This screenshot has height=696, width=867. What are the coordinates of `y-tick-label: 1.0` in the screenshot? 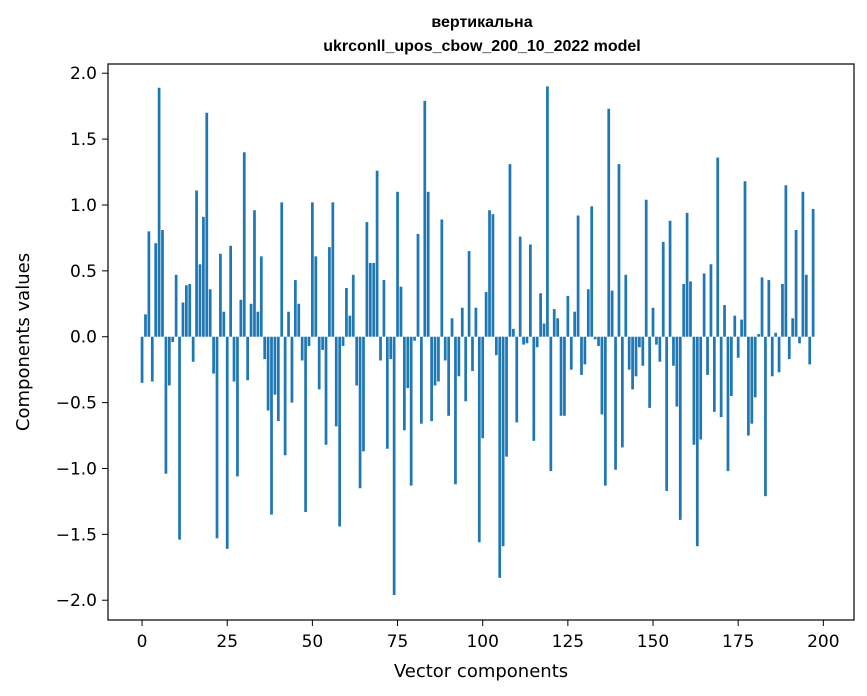 It's located at (83, 206).